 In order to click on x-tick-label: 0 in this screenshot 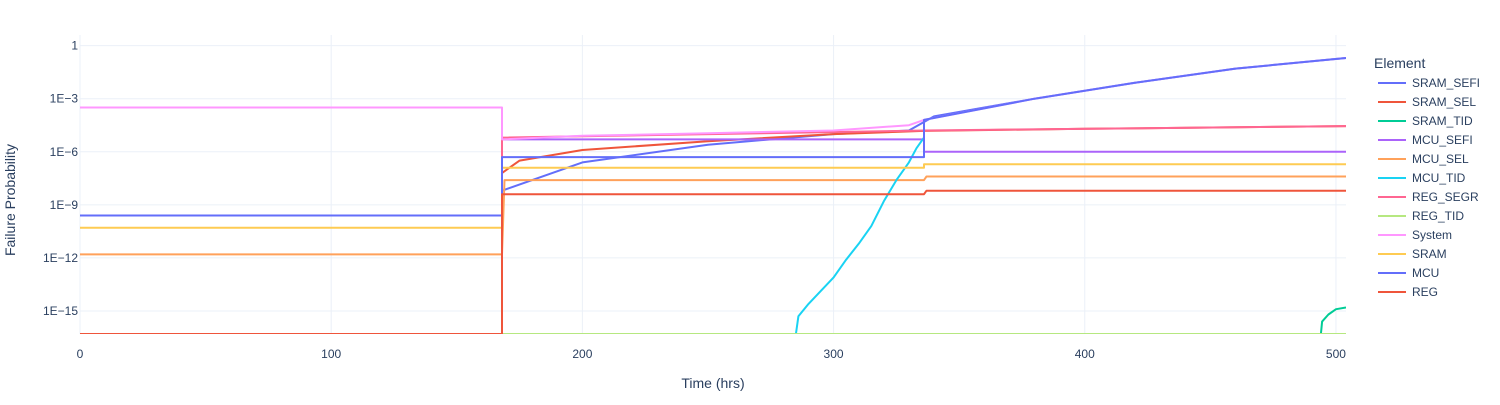, I will do `click(80, 354)`.